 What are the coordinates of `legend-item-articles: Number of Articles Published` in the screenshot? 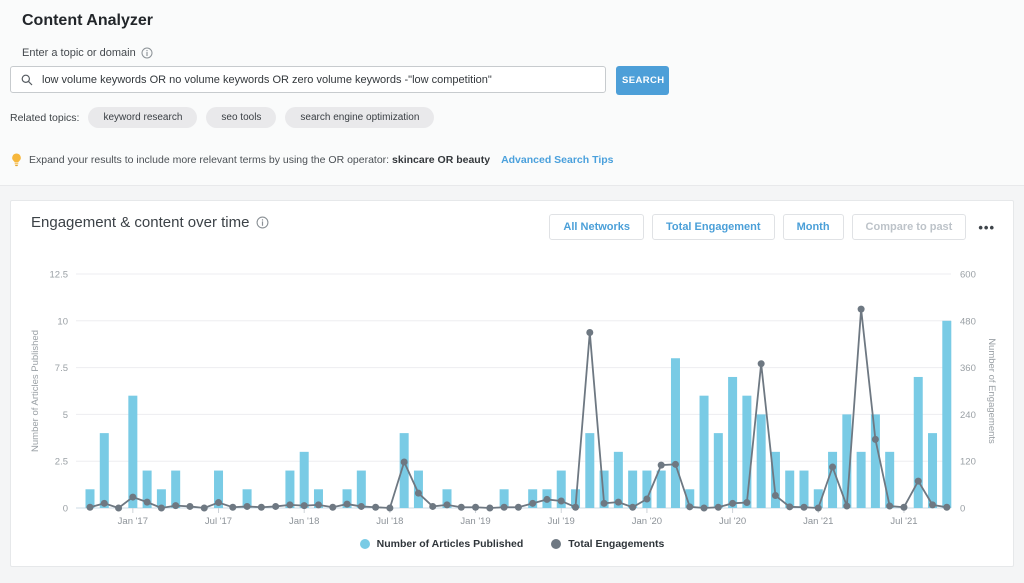 It's located at (441, 544).